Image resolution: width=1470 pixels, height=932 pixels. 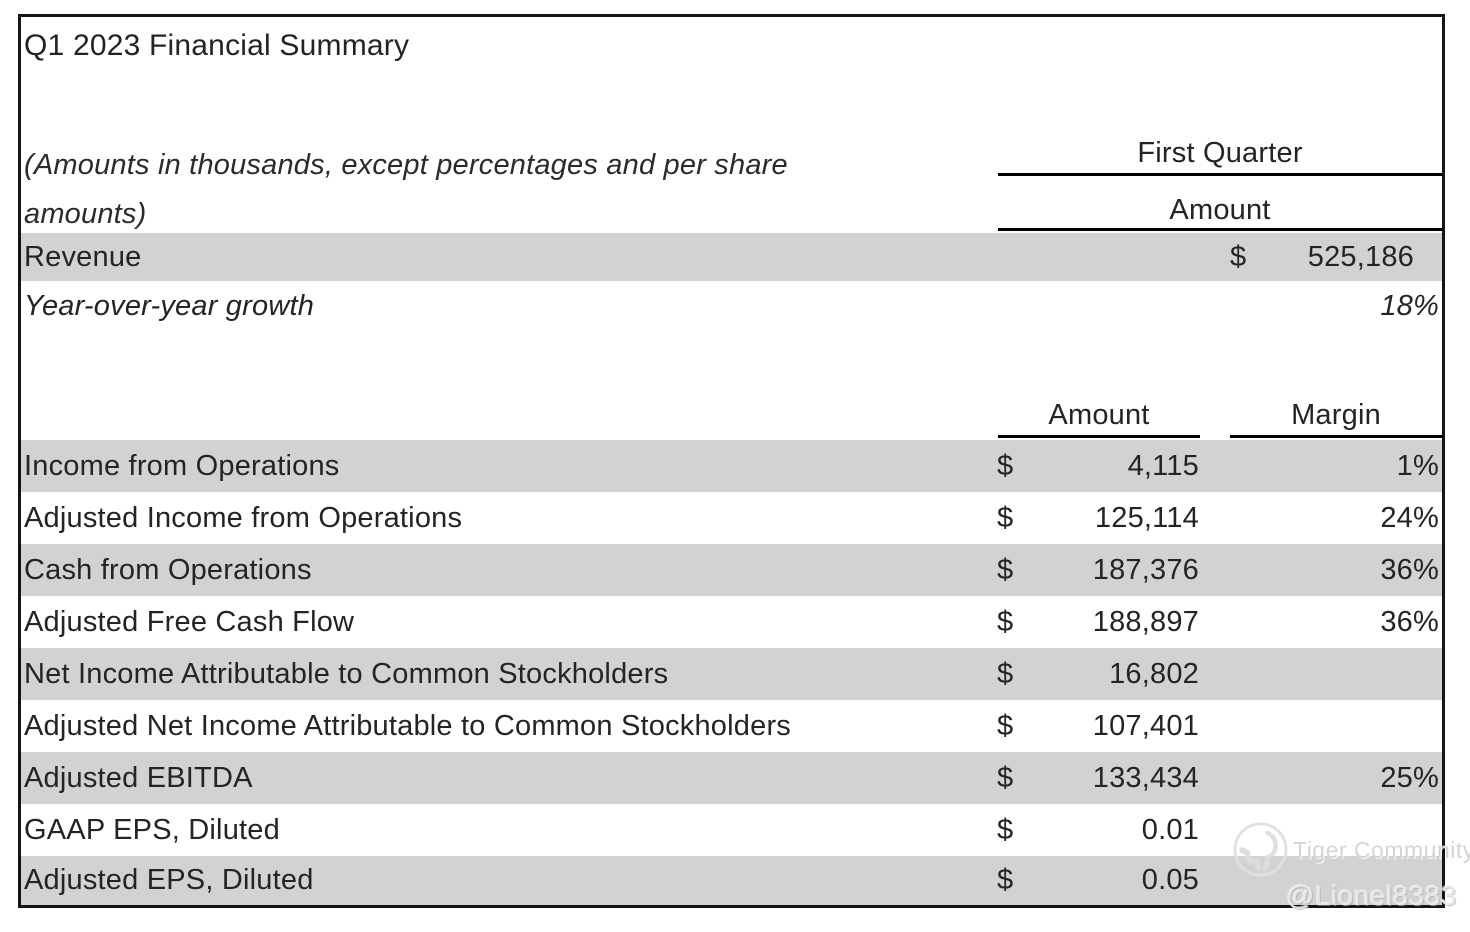 I want to click on metric-amount: 187,376, so click(x=1145, y=570).